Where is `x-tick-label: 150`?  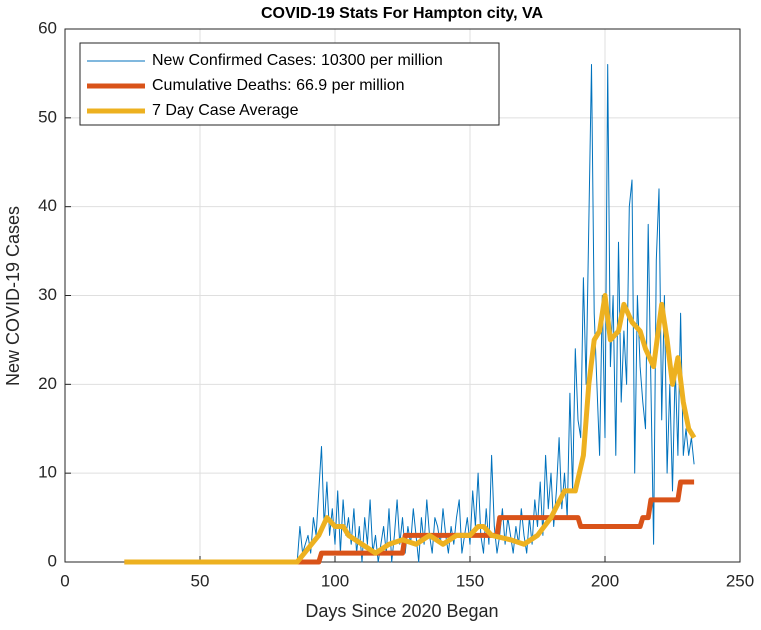 x-tick-label: 150 is located at coordinates (470, 580).